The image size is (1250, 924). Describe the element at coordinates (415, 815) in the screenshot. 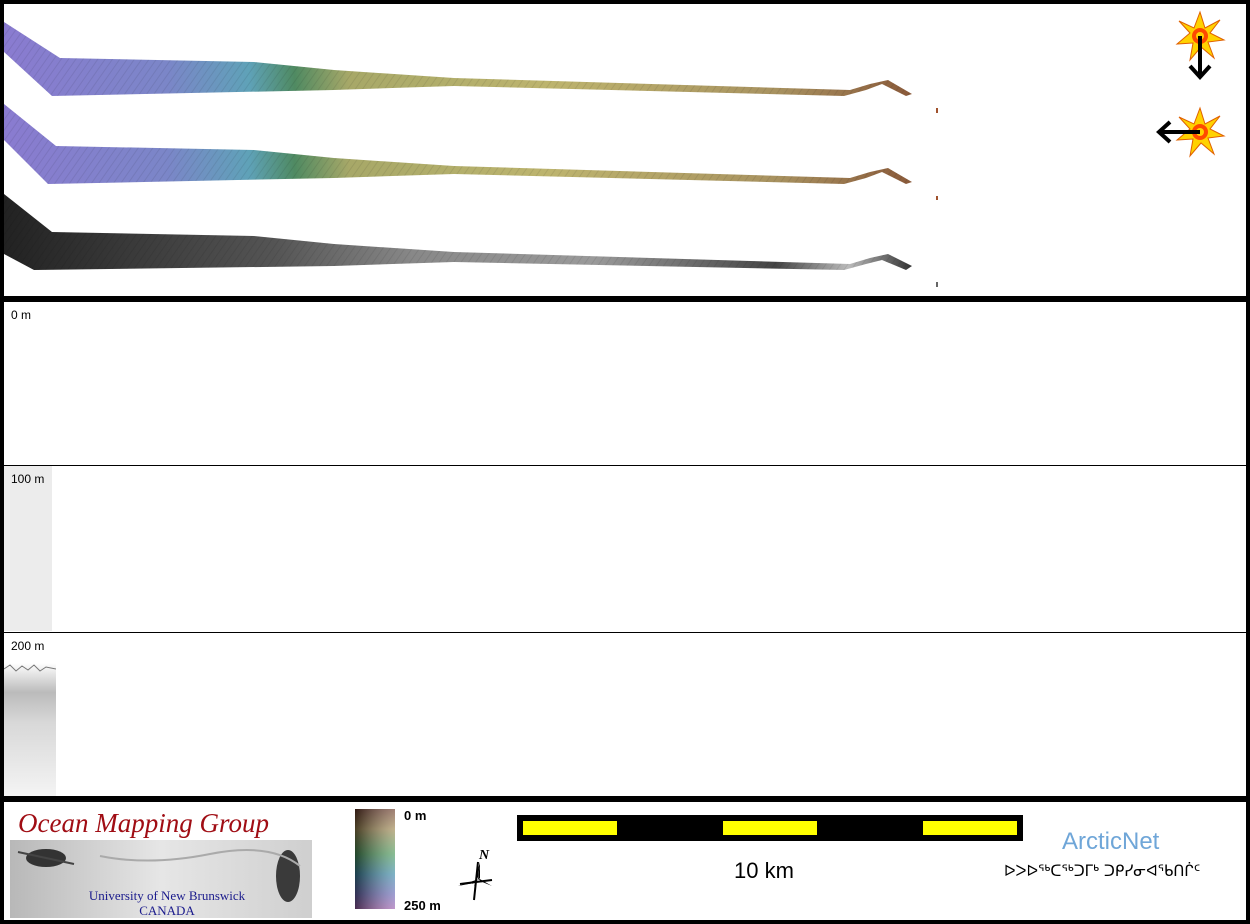

I see `colorbar-top-label: 0 m` at that location.